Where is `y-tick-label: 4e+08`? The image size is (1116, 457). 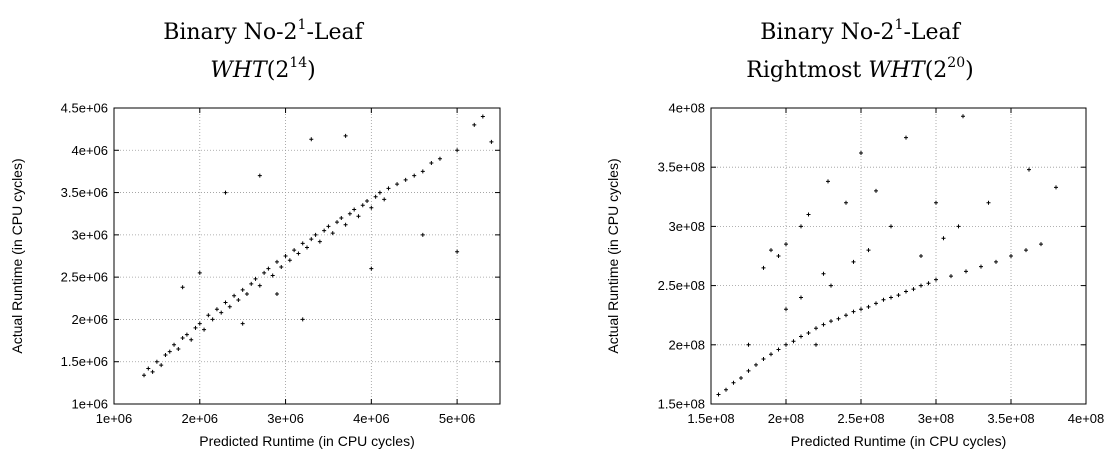
y-tick-label: 4e+08 is located at coordinates (686, 108).